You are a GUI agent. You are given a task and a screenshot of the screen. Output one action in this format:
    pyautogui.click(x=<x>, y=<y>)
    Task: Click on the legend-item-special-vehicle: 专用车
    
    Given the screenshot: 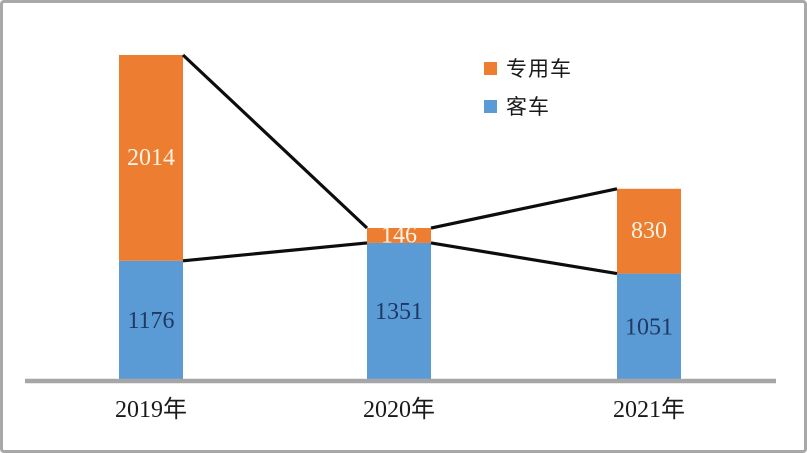 What is the action you would take?
    pyautogui.click(x=528, y=68)
    